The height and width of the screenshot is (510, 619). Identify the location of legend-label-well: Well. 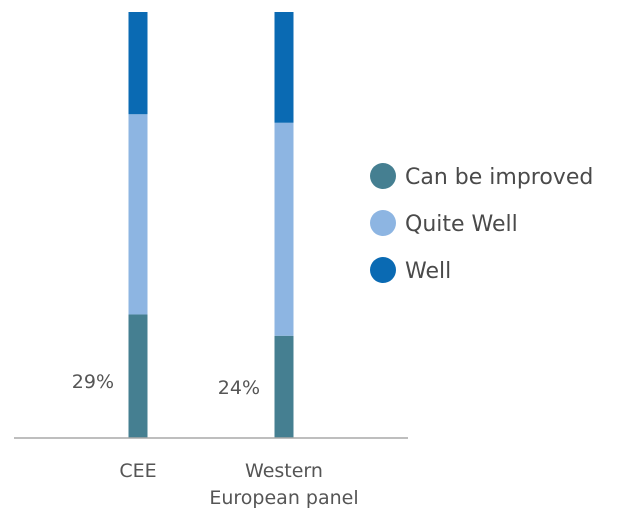
(428, 271).